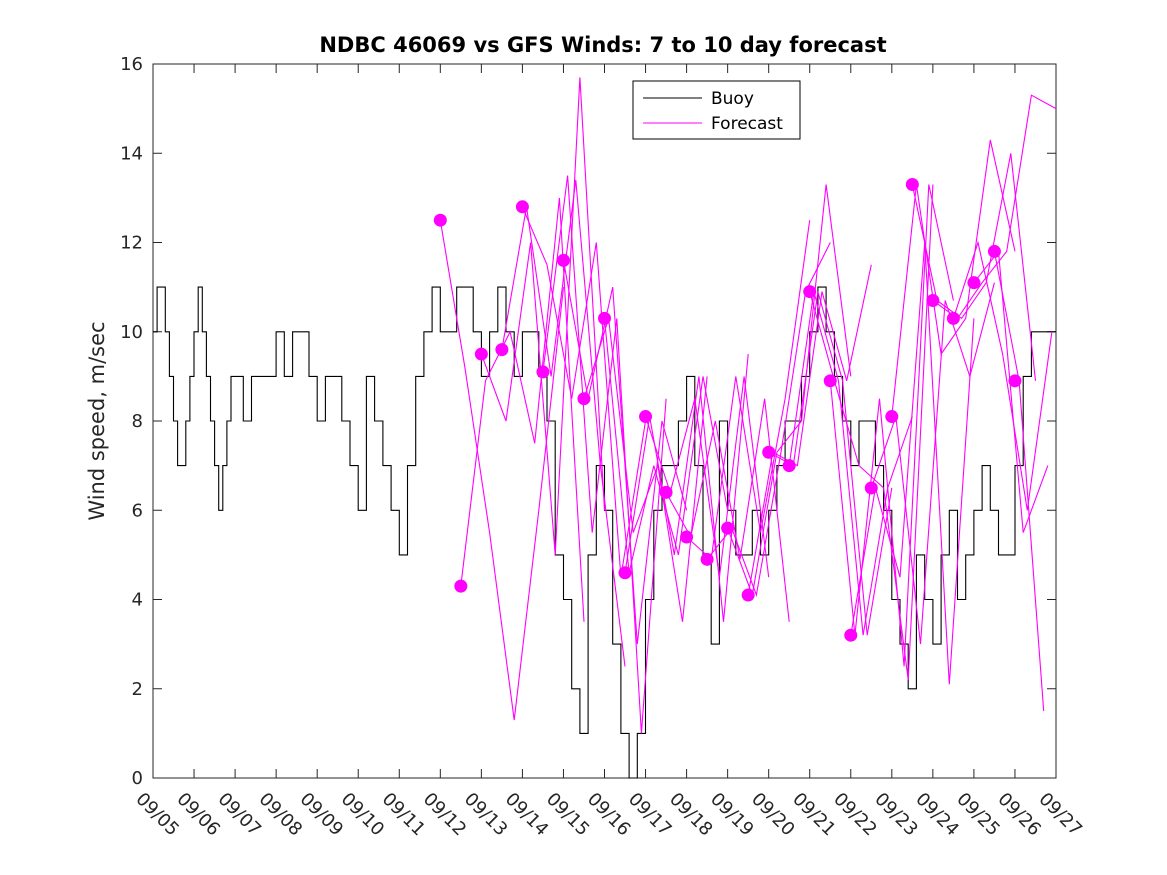 Image resolution: width=1167 pixels, height=875 pixels. I want to click on legend: Buoy Forecast, so click(716, 110).